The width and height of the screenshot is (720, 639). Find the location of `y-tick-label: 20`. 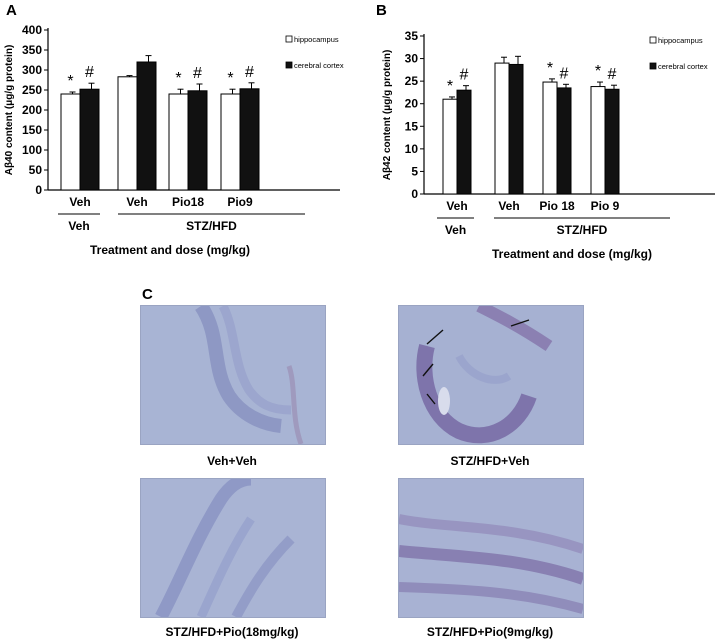

y-tick-label: 20 is located at coordinates (412, 104).